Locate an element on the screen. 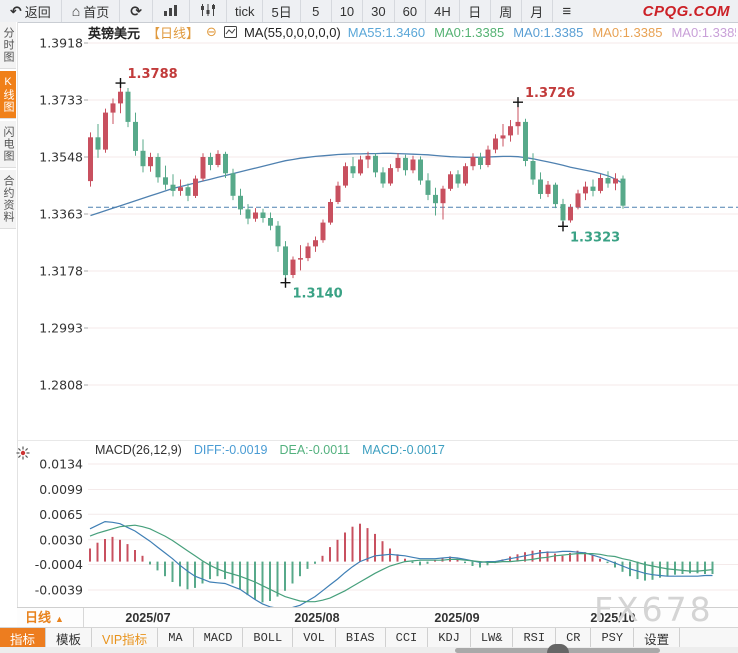  refresh-icon: ⟳ is located at coordinates (136, 11).